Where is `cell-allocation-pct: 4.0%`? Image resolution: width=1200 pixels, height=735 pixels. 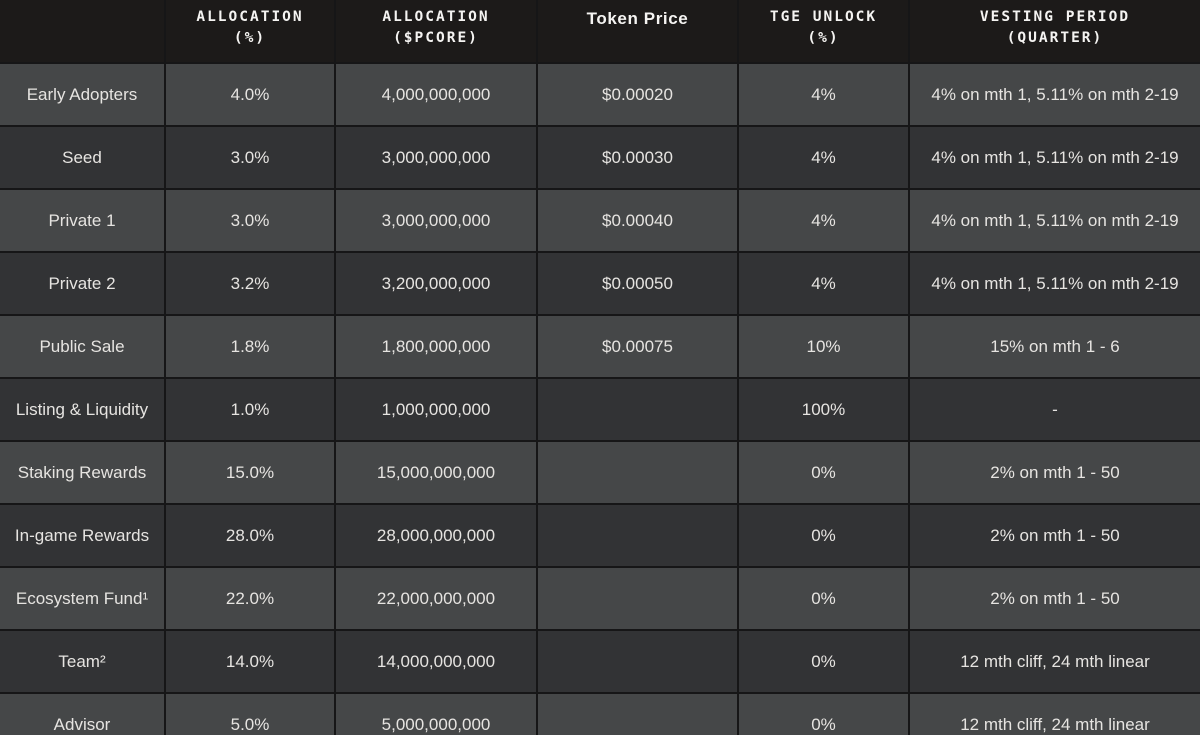 cell-allocation-pct: 4.0% is located at coordinates (250, 94).